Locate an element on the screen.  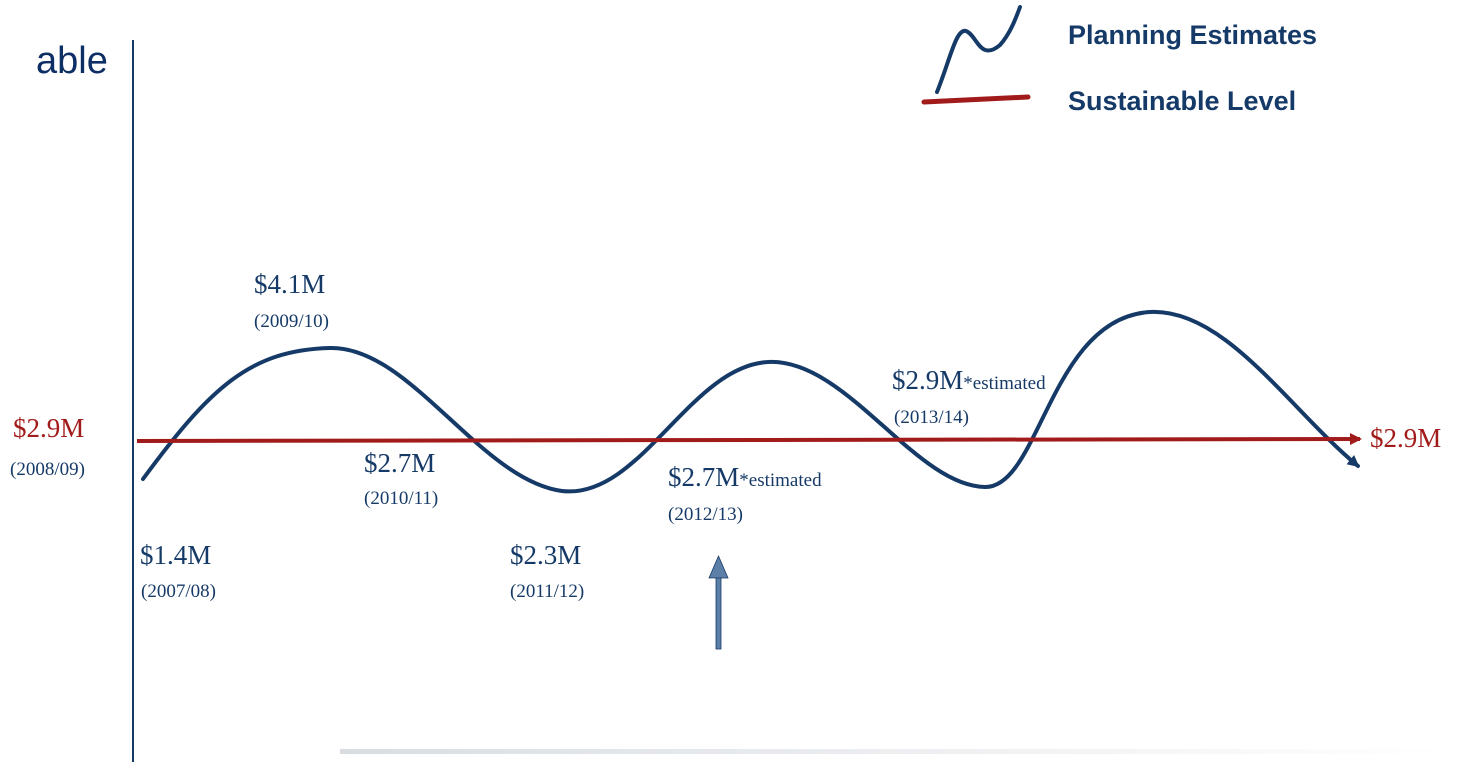
point-value-2013: $2.9M*estimated is located at coordinates (969, 380).